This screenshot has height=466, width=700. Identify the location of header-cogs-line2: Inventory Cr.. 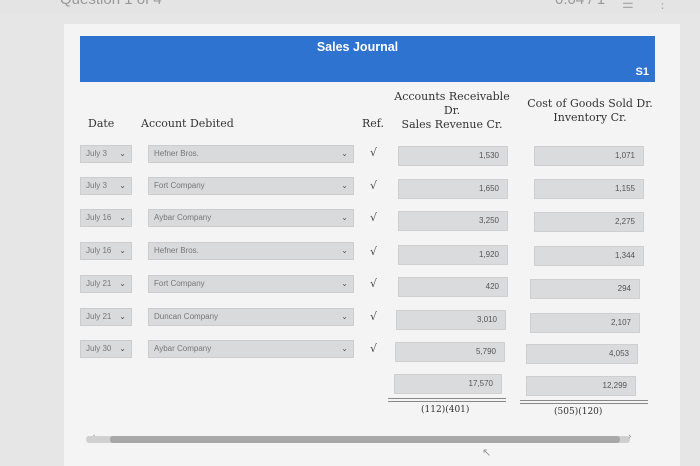
(590, 117).